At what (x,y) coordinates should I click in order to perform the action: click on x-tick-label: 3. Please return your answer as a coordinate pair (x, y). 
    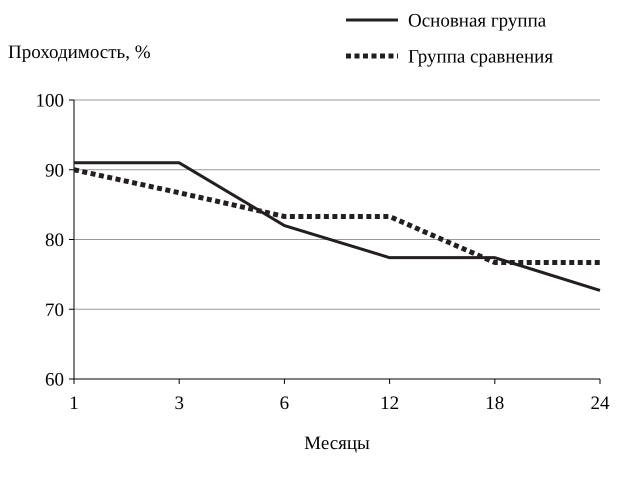
    Looking at the image, I should click on (179, 403).